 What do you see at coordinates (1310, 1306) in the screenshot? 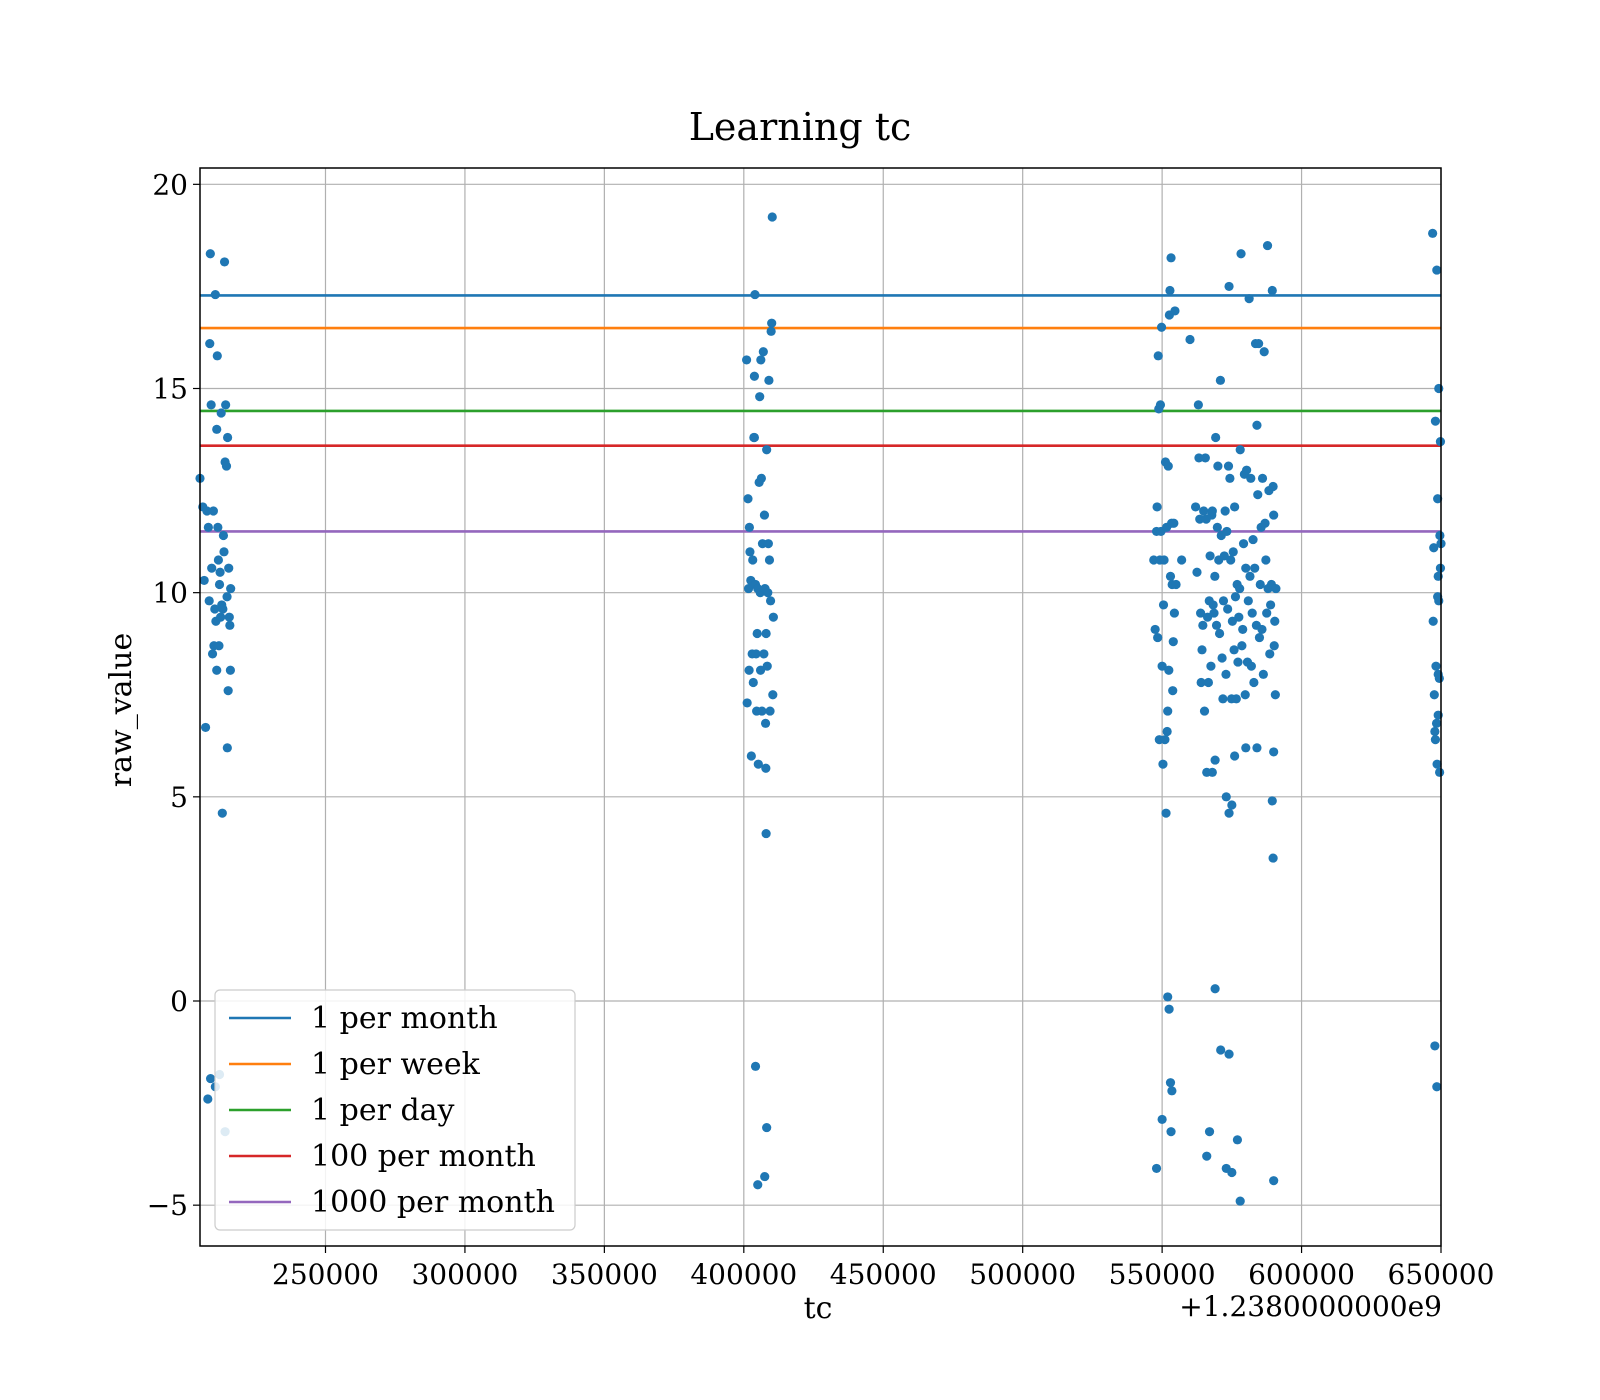
I see `x-axis-offset-label: +1.2380000000e9` at bounding box center [1310, 1306].